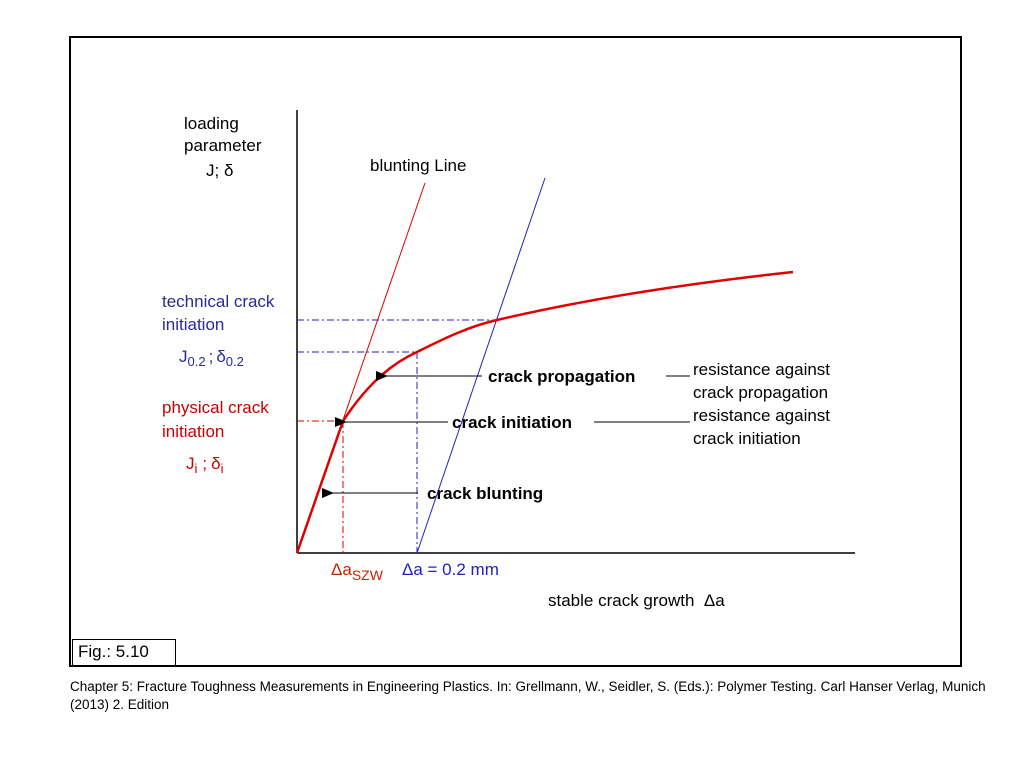 The width and height of the screenshot is (1024, 768). What do you see at coordinates (211, 358) in the screenshot?
I see `technical-initiation-symbol: J0.2; δ0.2` at bounding box center [211, 358].